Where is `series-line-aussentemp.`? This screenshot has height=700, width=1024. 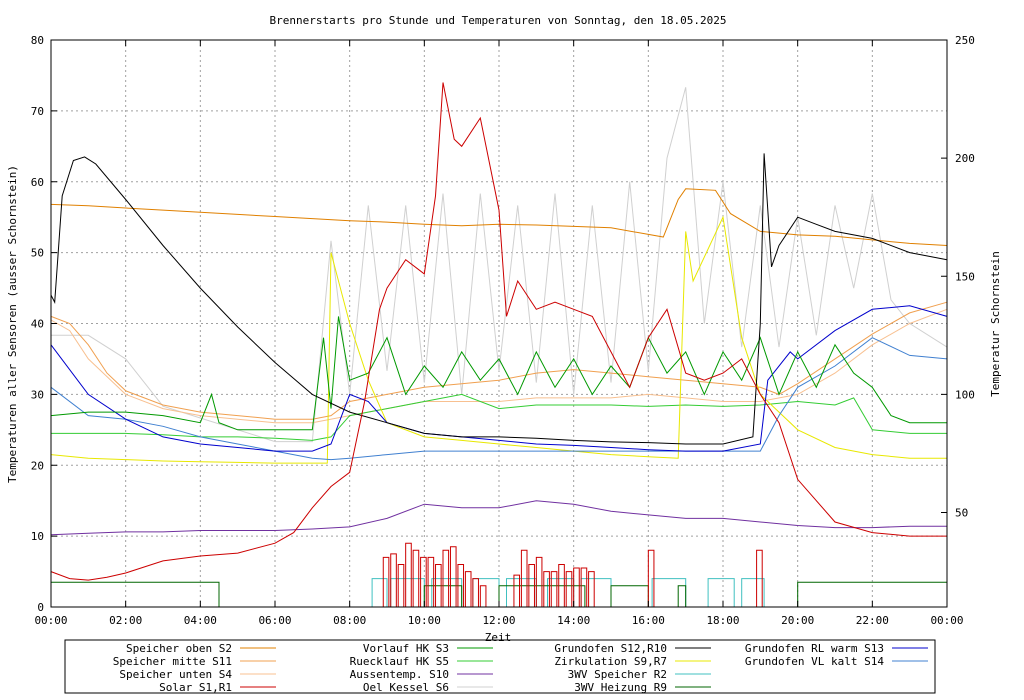 series-line-aussentemp. is located at coordinates (498, 518).